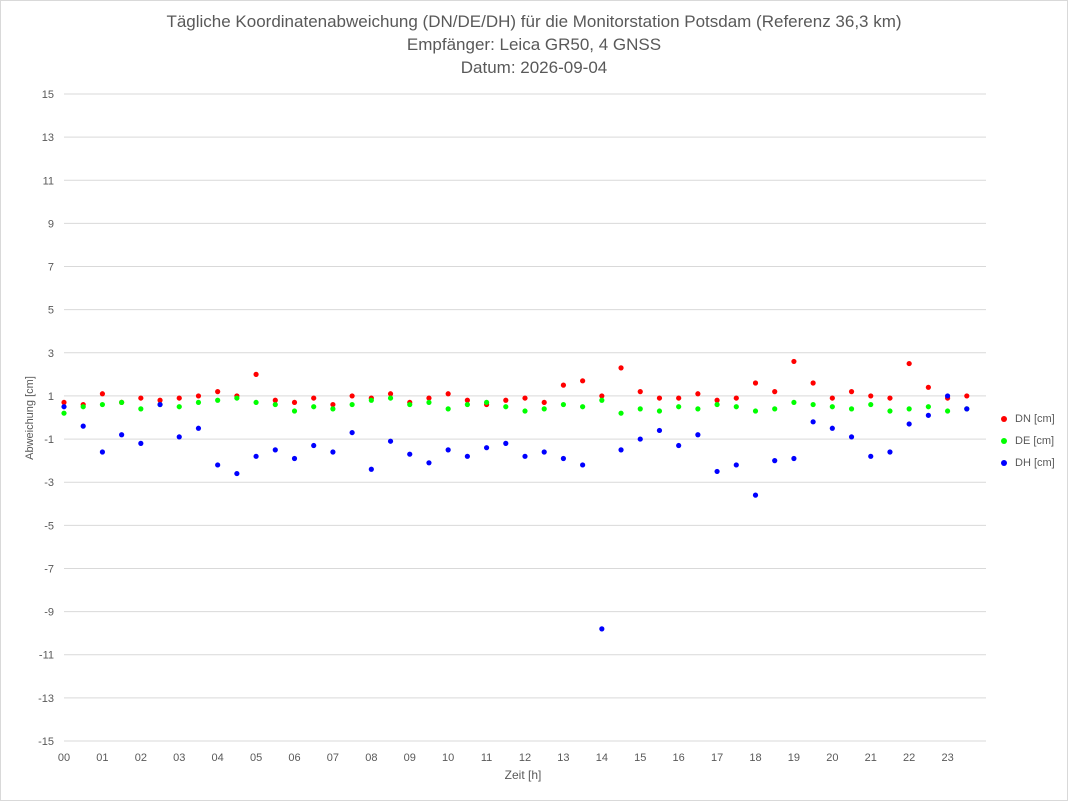  What do you see at coordinates (49, 569) in the screenshot?
I see `y-tick-label: -7` at bounding box center [49, 569].